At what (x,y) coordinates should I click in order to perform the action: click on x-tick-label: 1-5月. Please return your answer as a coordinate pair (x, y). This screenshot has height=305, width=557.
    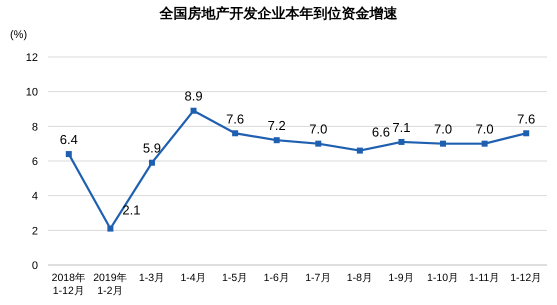
    Looking at the image, I should click on (235, 278).